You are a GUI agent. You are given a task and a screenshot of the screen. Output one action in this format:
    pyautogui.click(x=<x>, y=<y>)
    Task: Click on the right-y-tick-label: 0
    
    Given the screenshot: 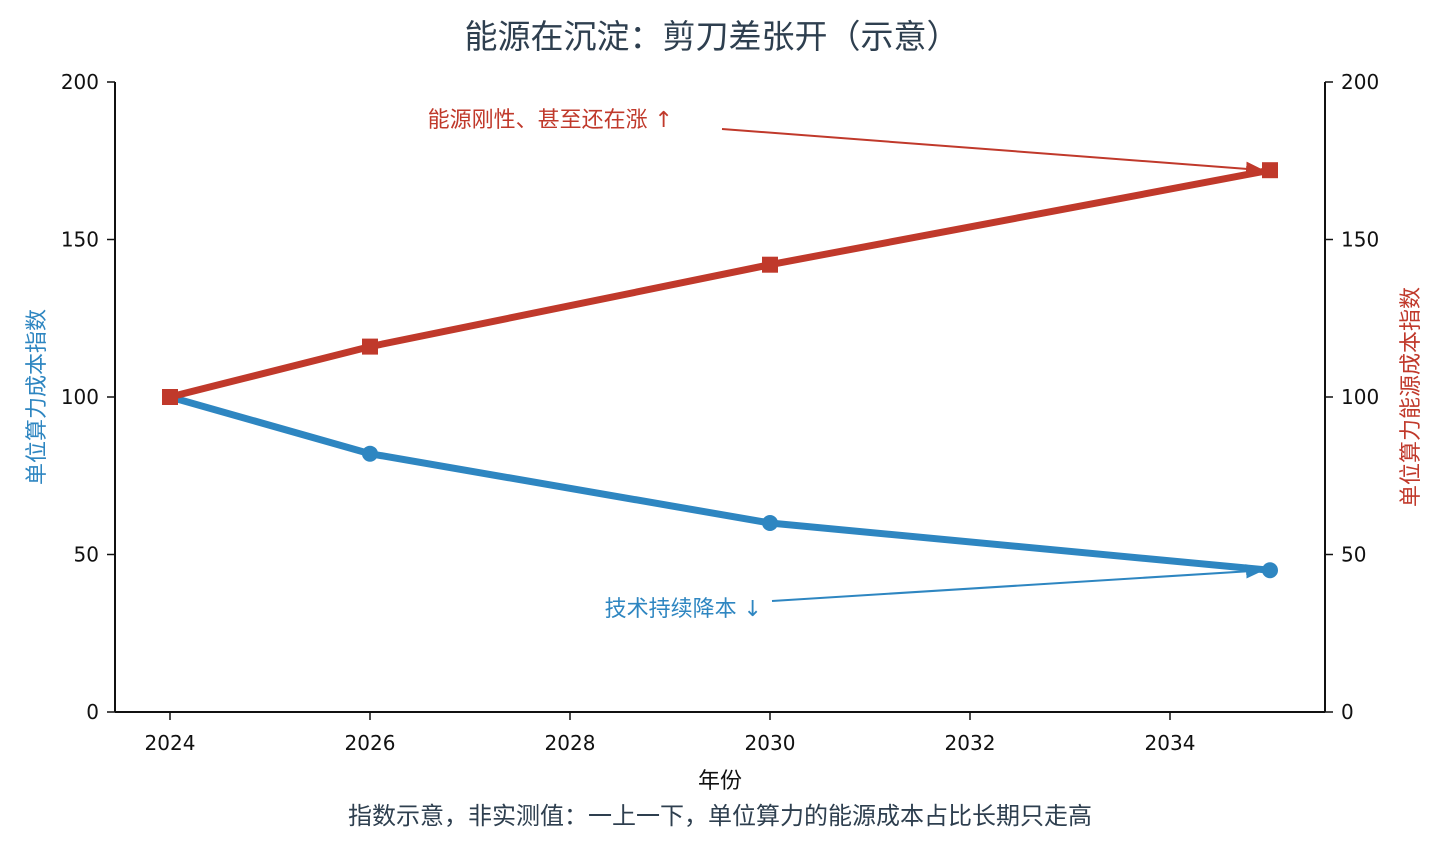 What is the action you would take?
    pyautogui.click(x=1347, y=712)
    